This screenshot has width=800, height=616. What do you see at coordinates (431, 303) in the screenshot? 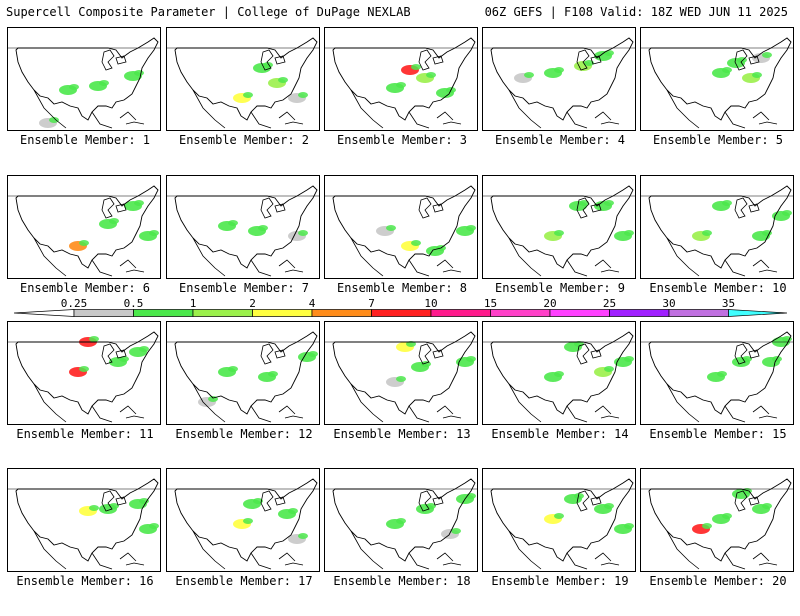
I see `colorbar-tick-label: 10` at bounding box center [431, 303].